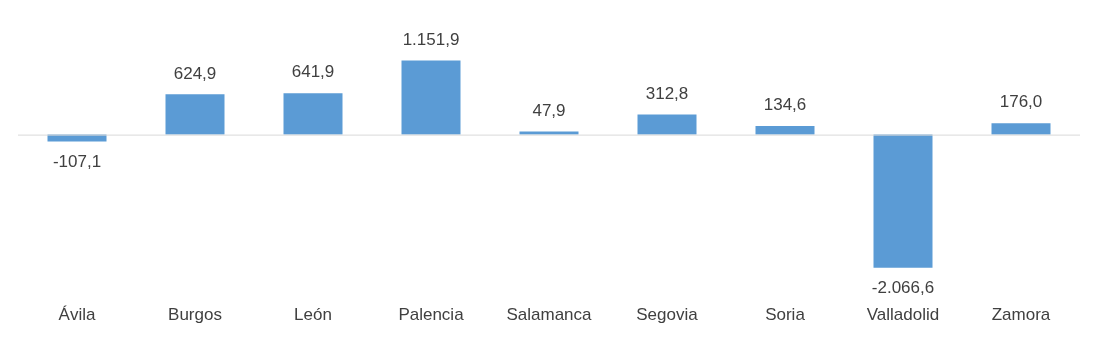 This screenshot has height=344, width=1098. Describe the element at coordinates (549, 315) in the screenshot. I see `x-tick-label: Salamanca` at that location.